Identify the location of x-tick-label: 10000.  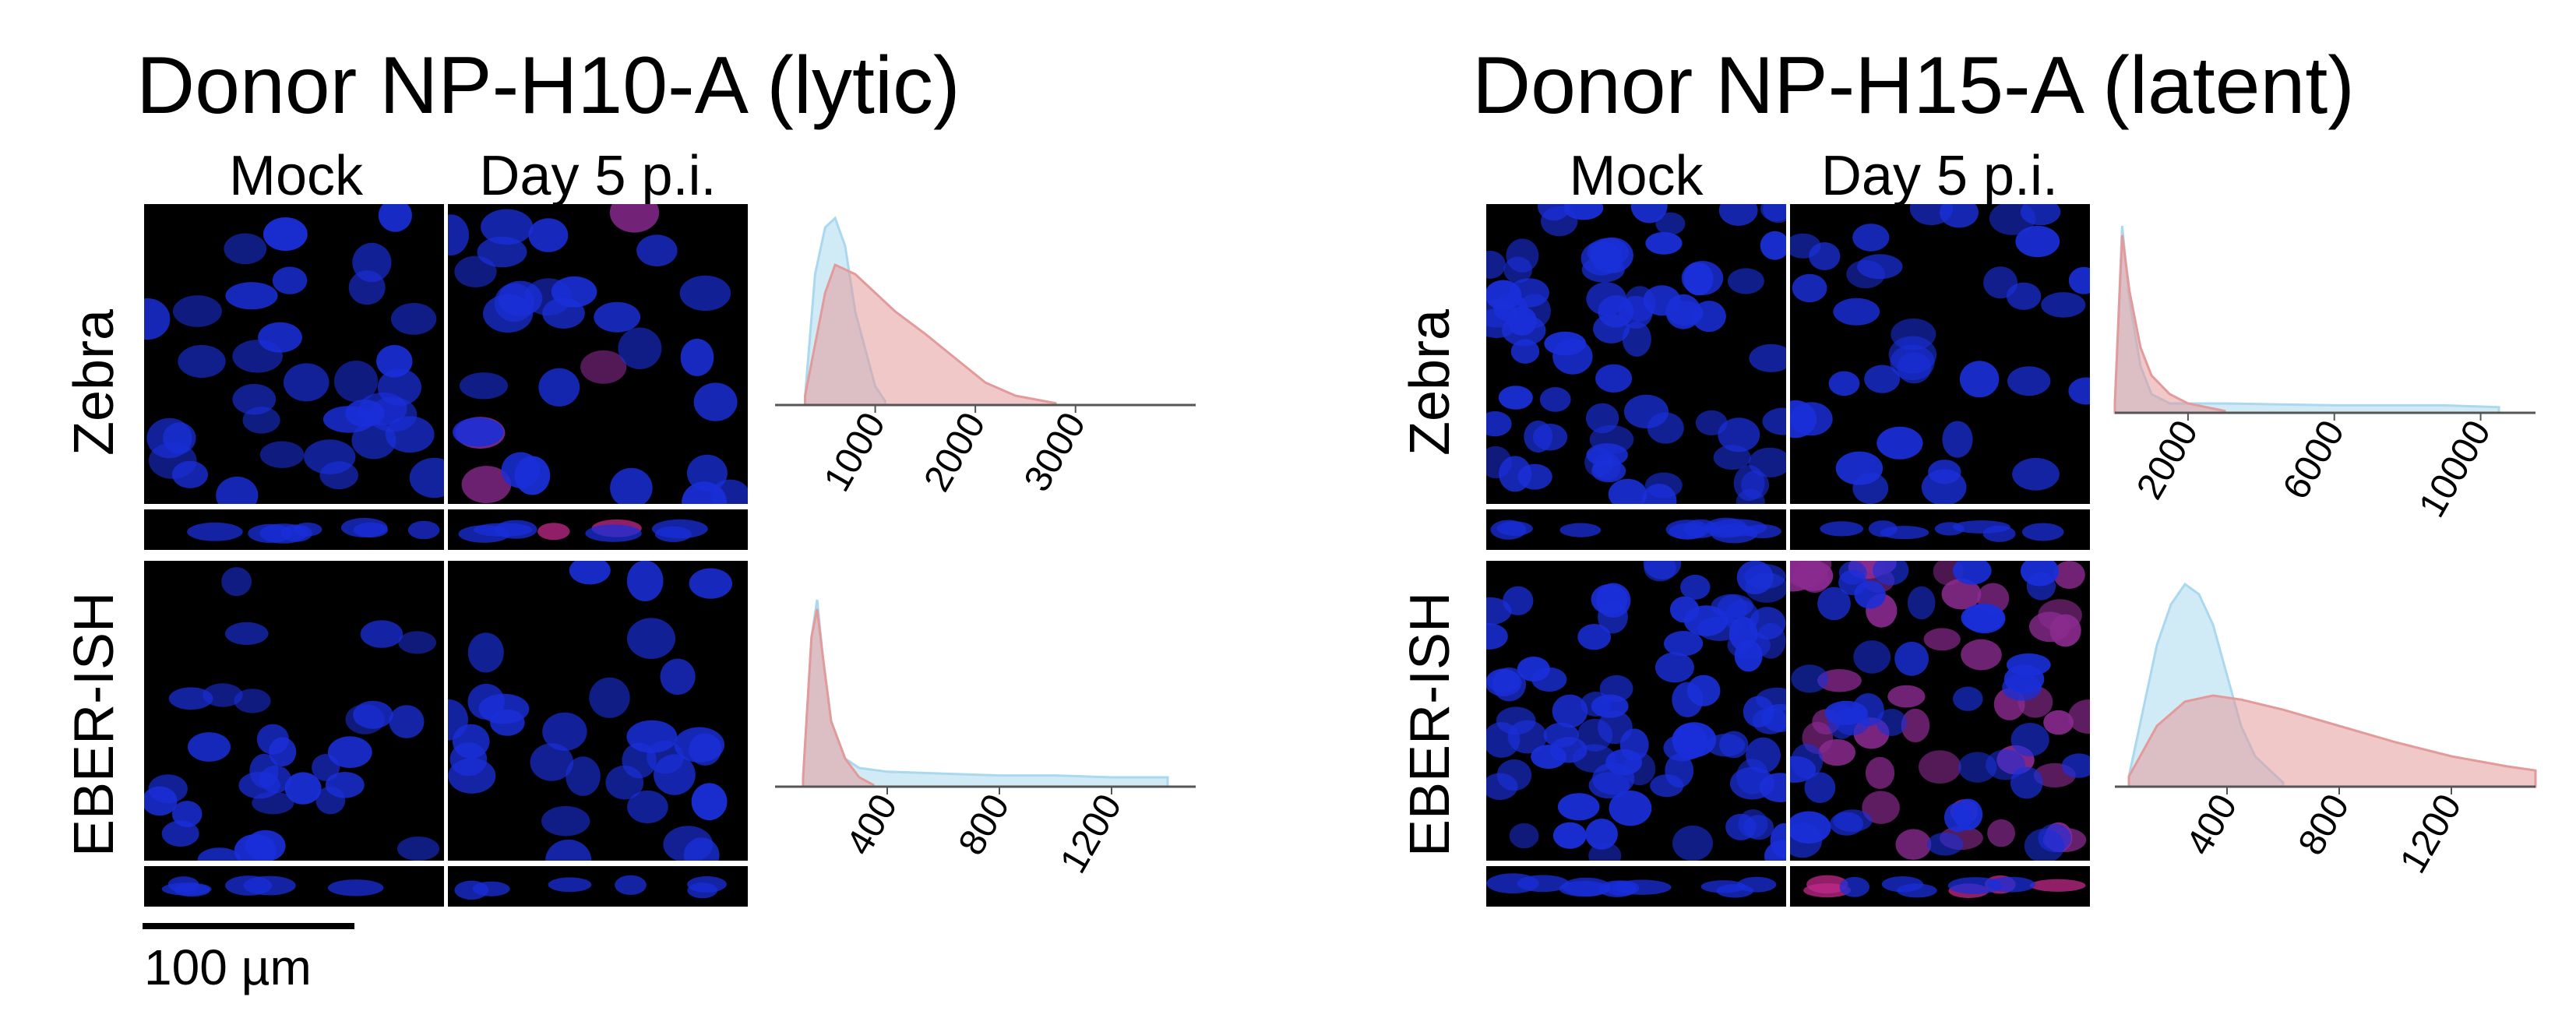
(2455, 469).